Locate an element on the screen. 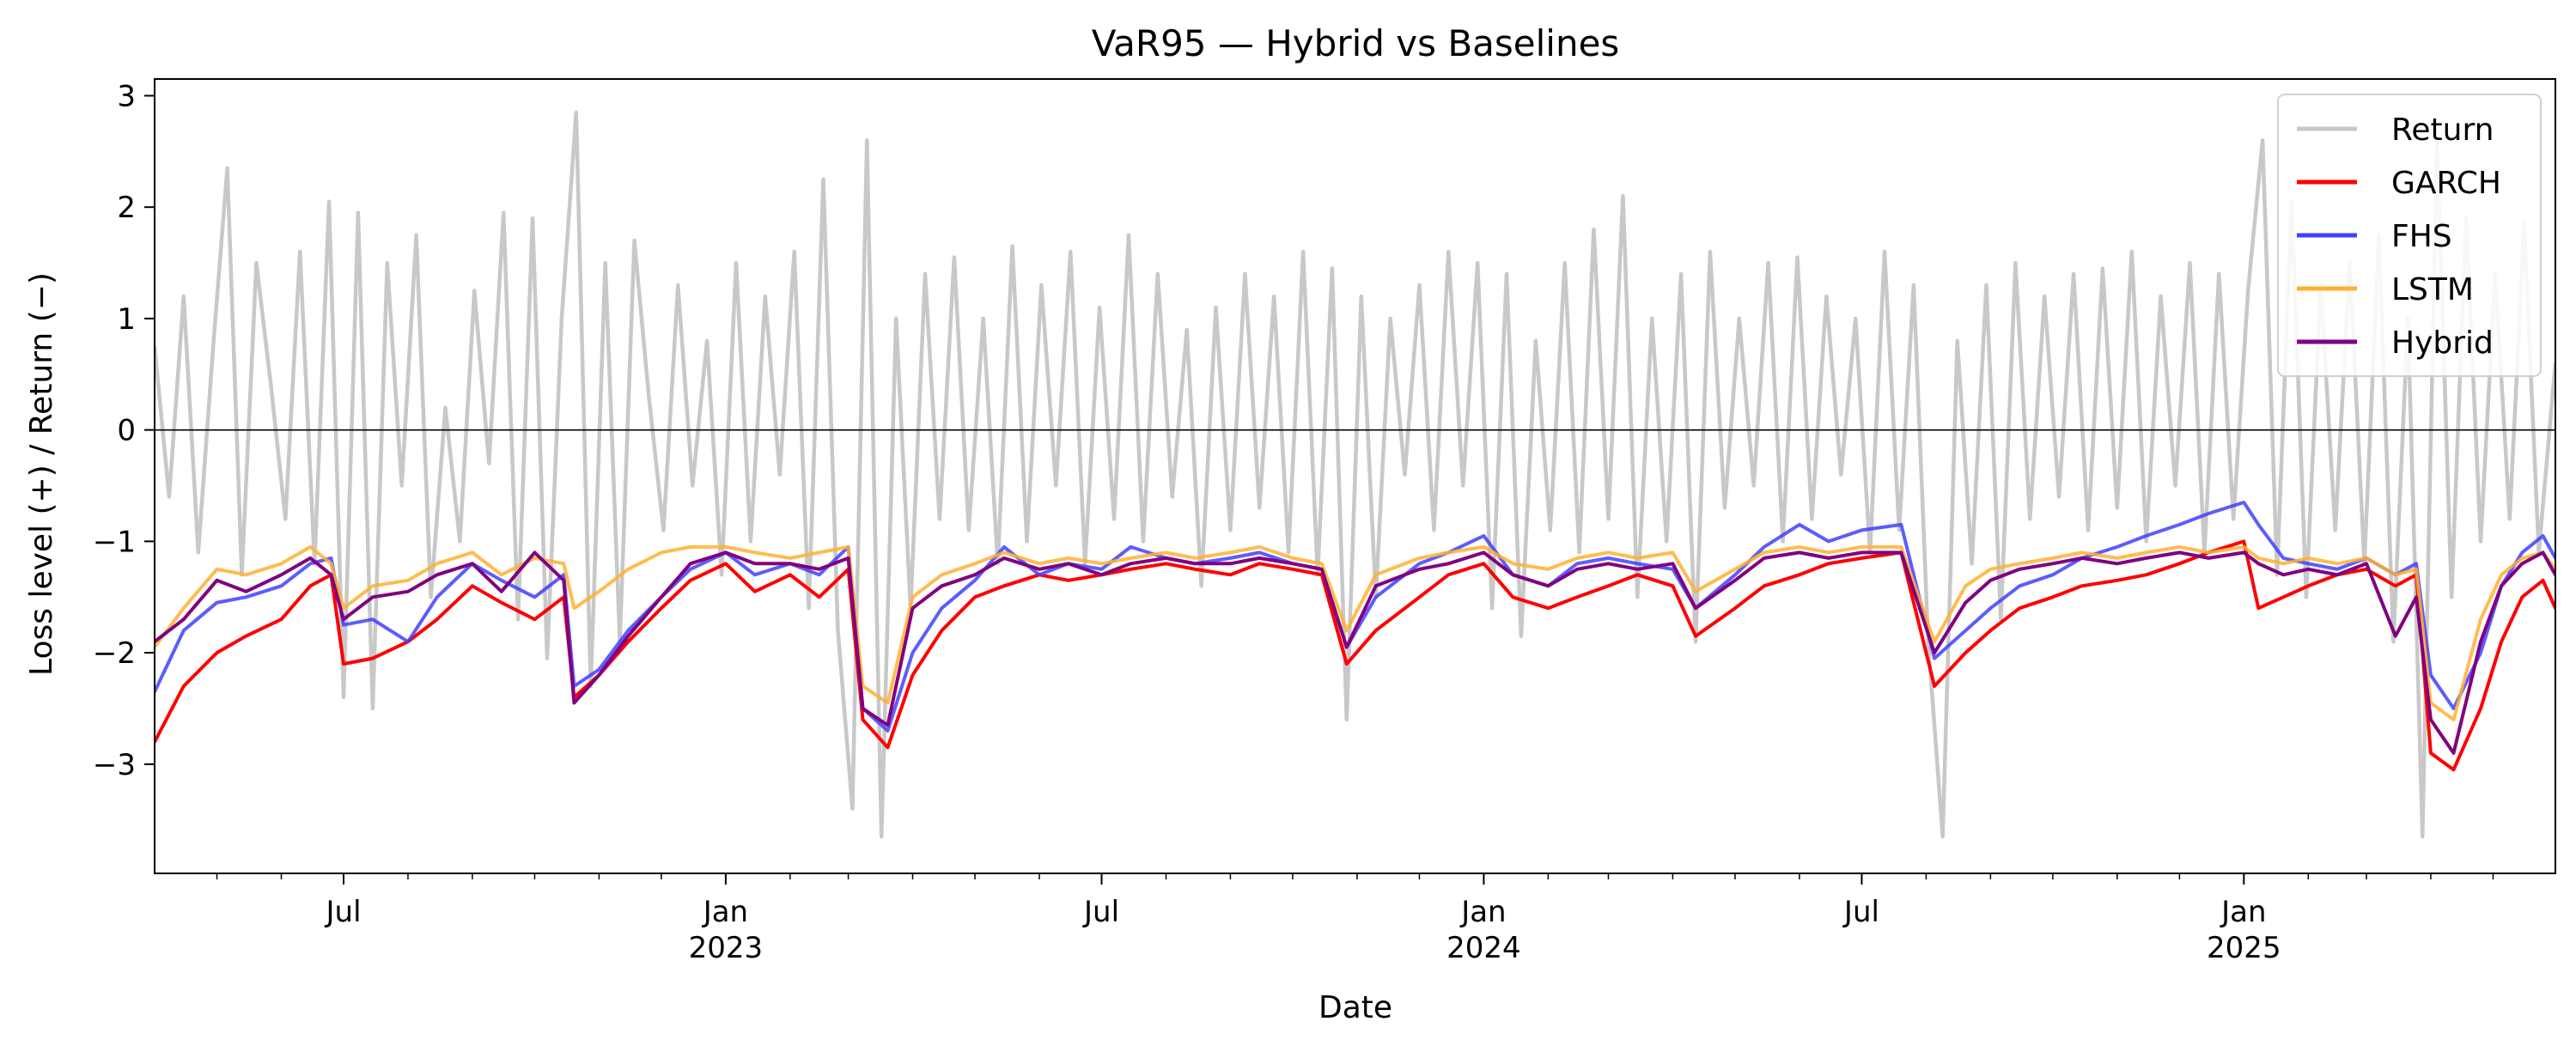 The width and height of the screenshot is (2576, 1052). legend-box is located at coordinates (2409, 235).